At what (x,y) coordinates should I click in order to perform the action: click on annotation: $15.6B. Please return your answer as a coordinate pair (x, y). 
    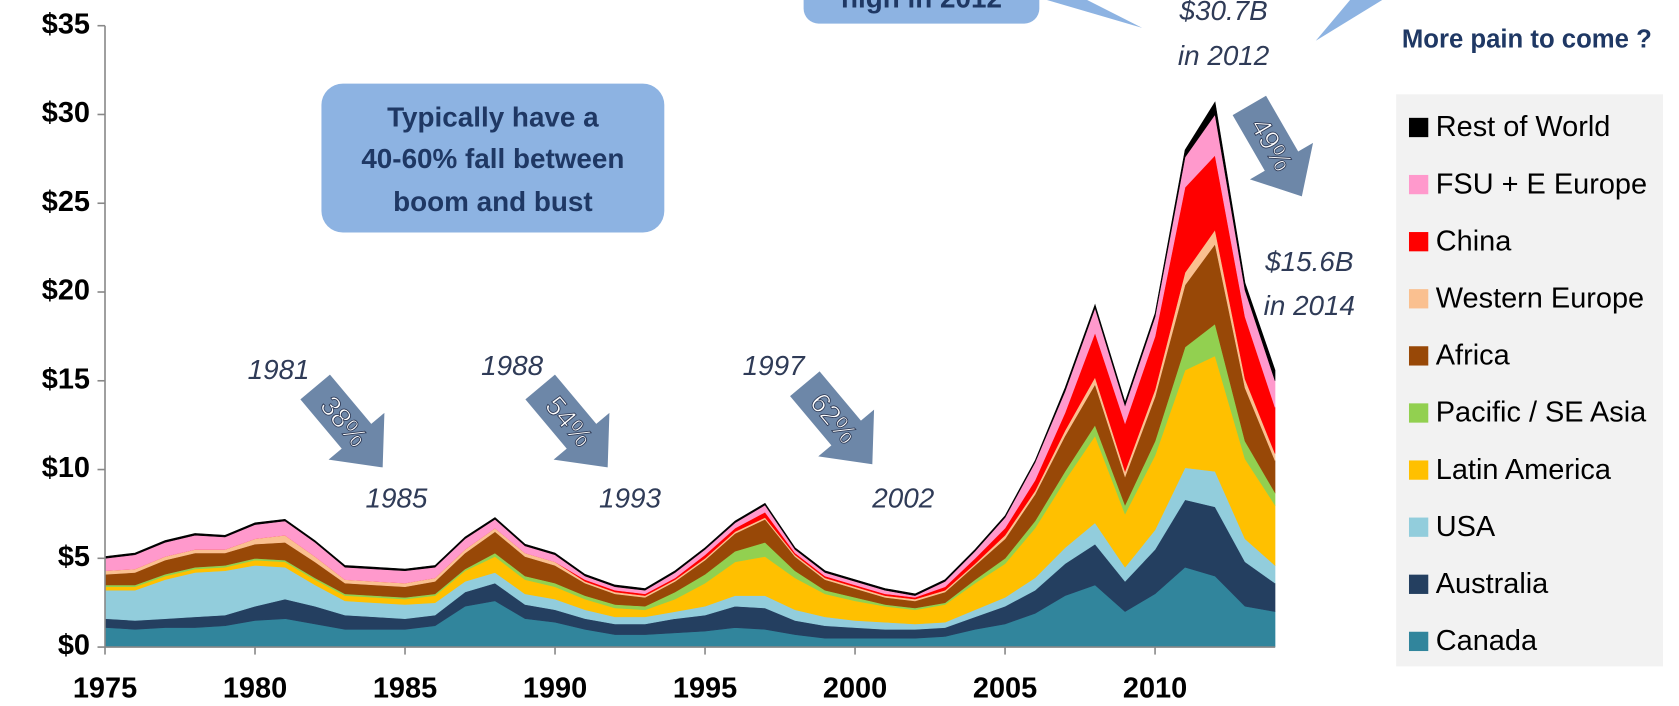
    Looking at the image, I should click on (1308, 261).